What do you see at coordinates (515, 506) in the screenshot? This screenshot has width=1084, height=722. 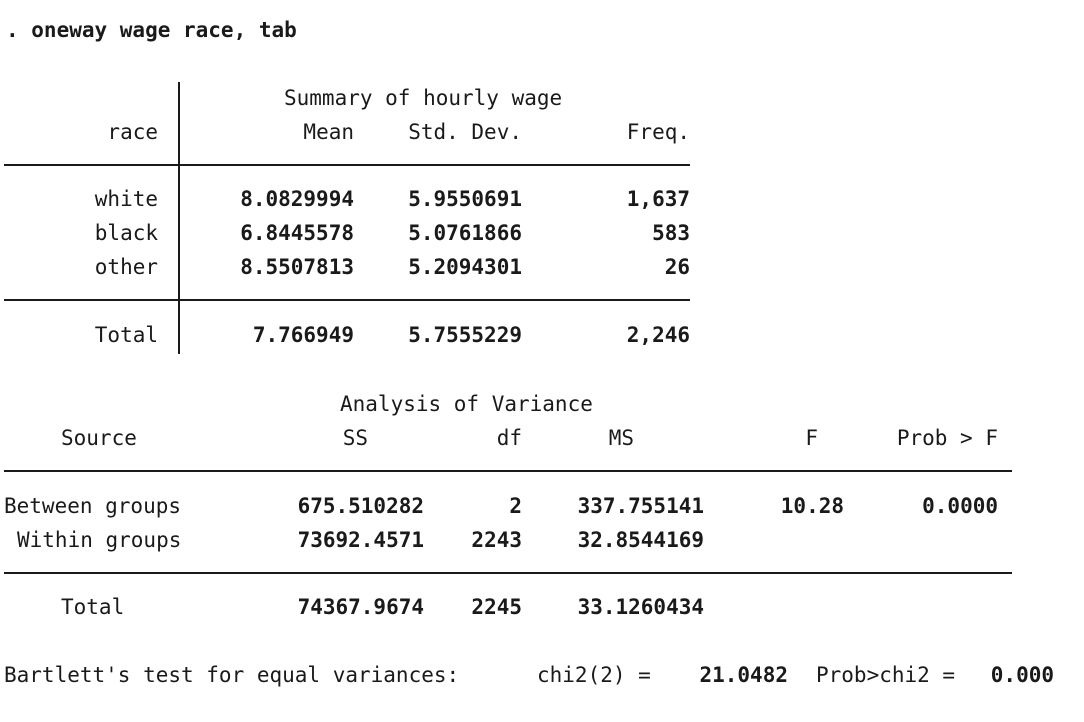 I see `cell-df: 2` at bounding box center [515, 506].